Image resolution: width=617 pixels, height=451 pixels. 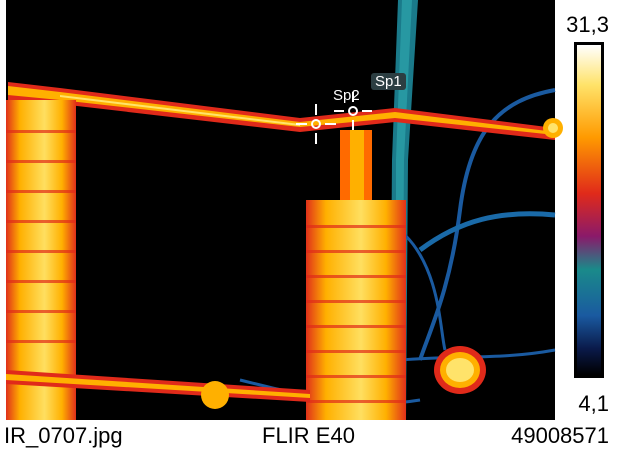 I want to click on serial-number: 49008571, so click(x=560, y=435).